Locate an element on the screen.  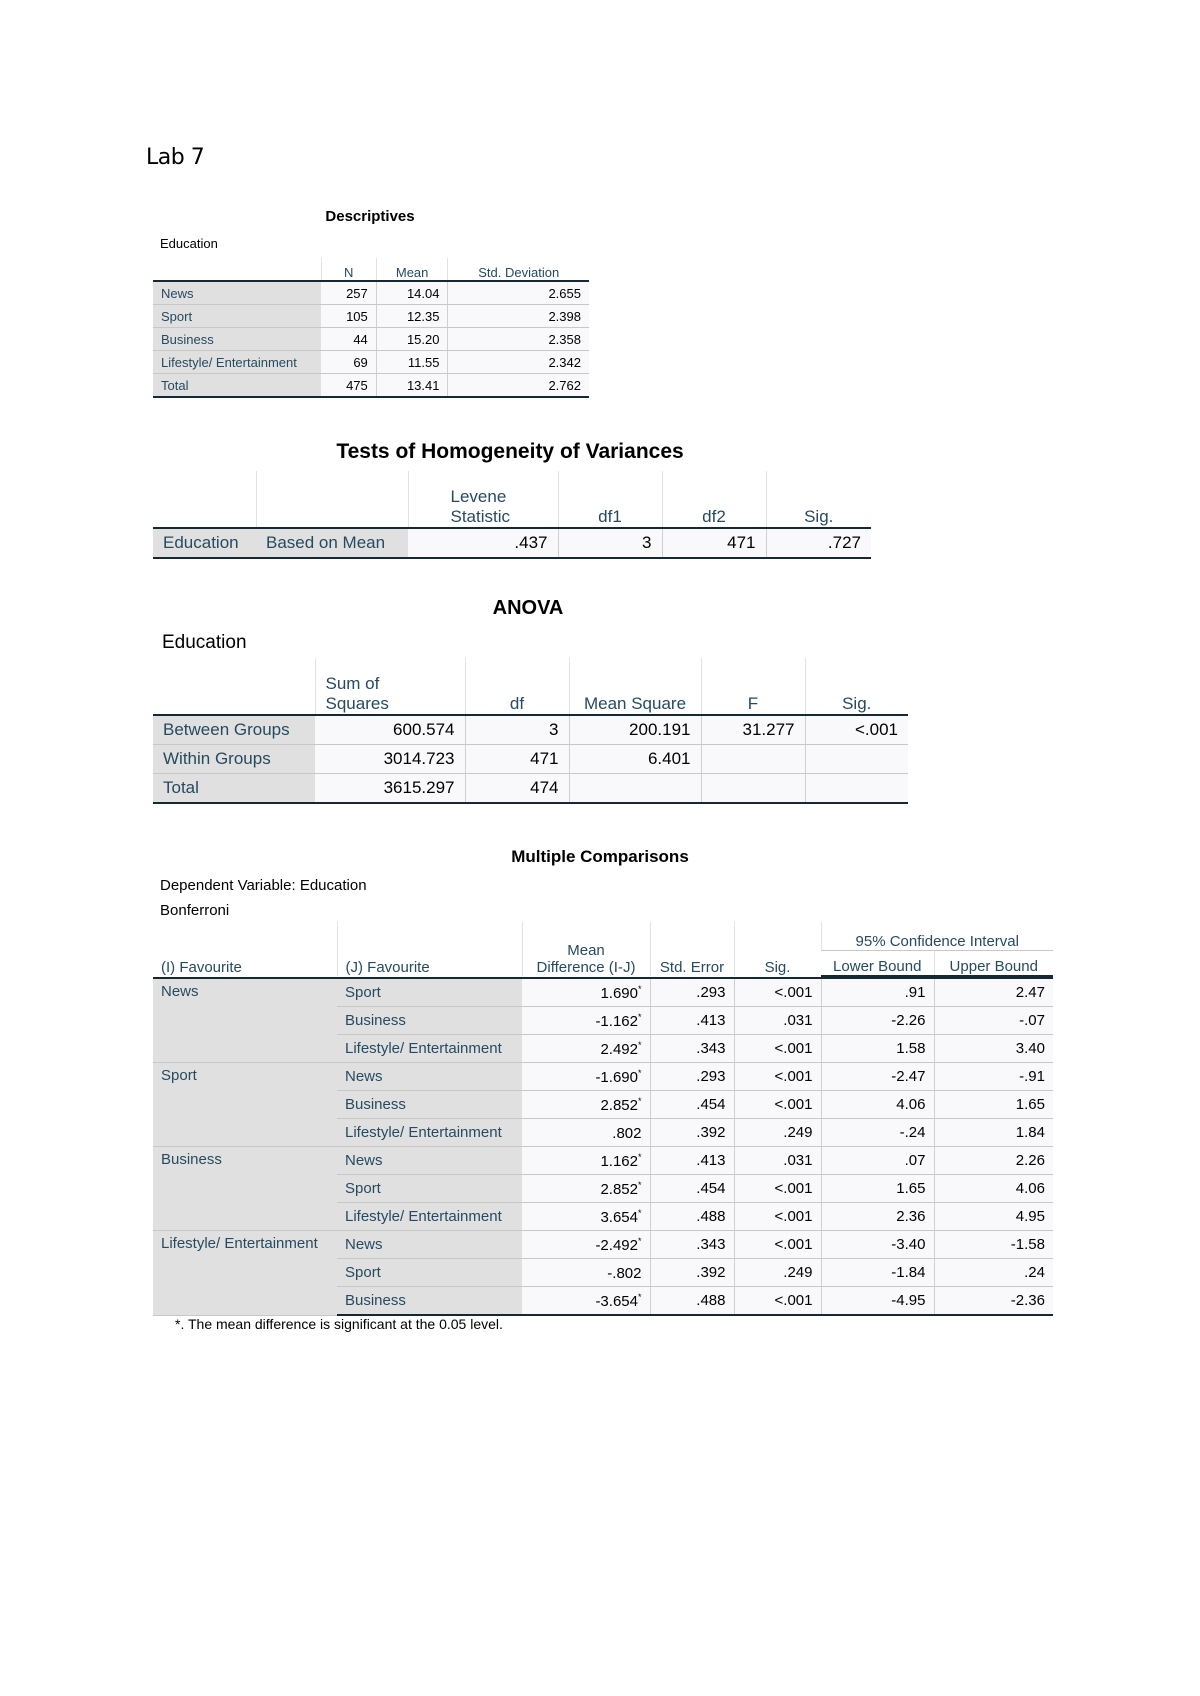
cell-std-error: .392 is located at coordinates (691, 1132).